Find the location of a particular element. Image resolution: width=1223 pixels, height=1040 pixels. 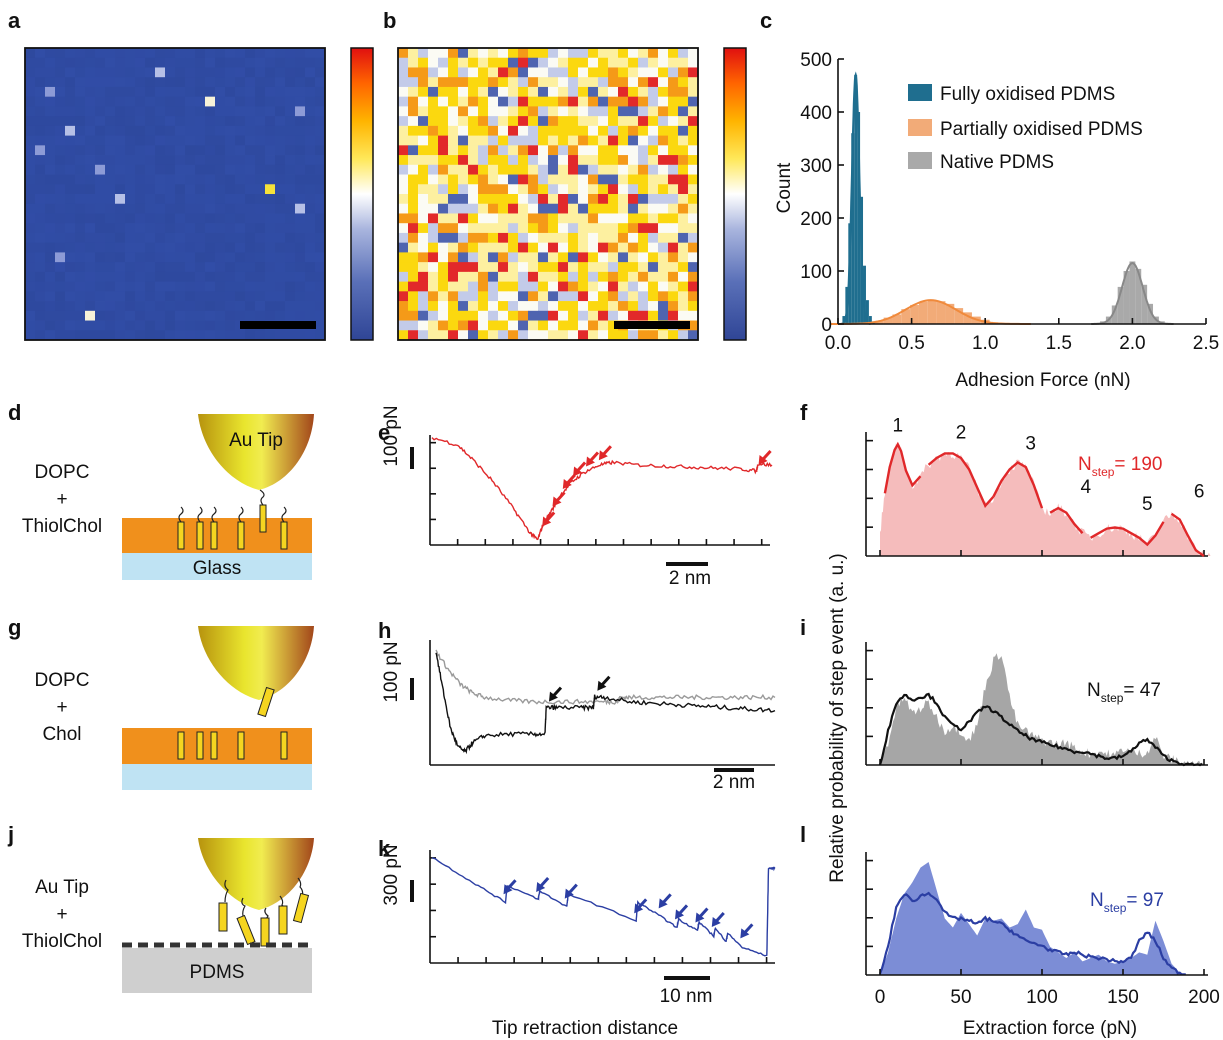

c-y-tick-label: 400 is located at coordinates (816, 113).